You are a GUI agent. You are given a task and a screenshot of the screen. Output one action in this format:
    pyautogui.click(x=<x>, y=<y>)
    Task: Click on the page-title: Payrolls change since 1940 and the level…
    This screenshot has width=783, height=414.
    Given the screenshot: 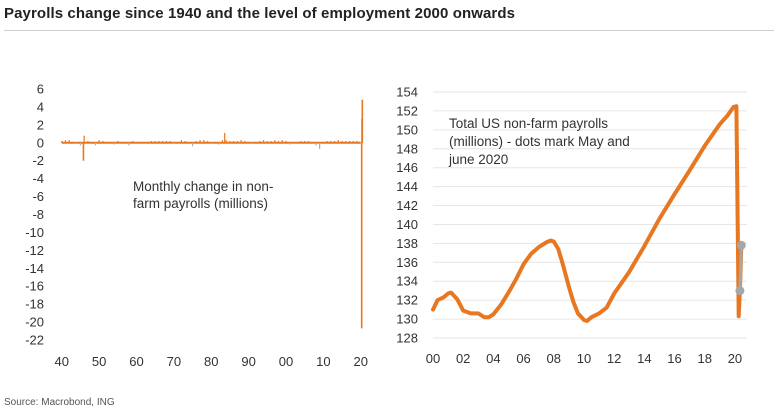 What is the action you would take?
    pyautogui.click(x=260, y=13)
    